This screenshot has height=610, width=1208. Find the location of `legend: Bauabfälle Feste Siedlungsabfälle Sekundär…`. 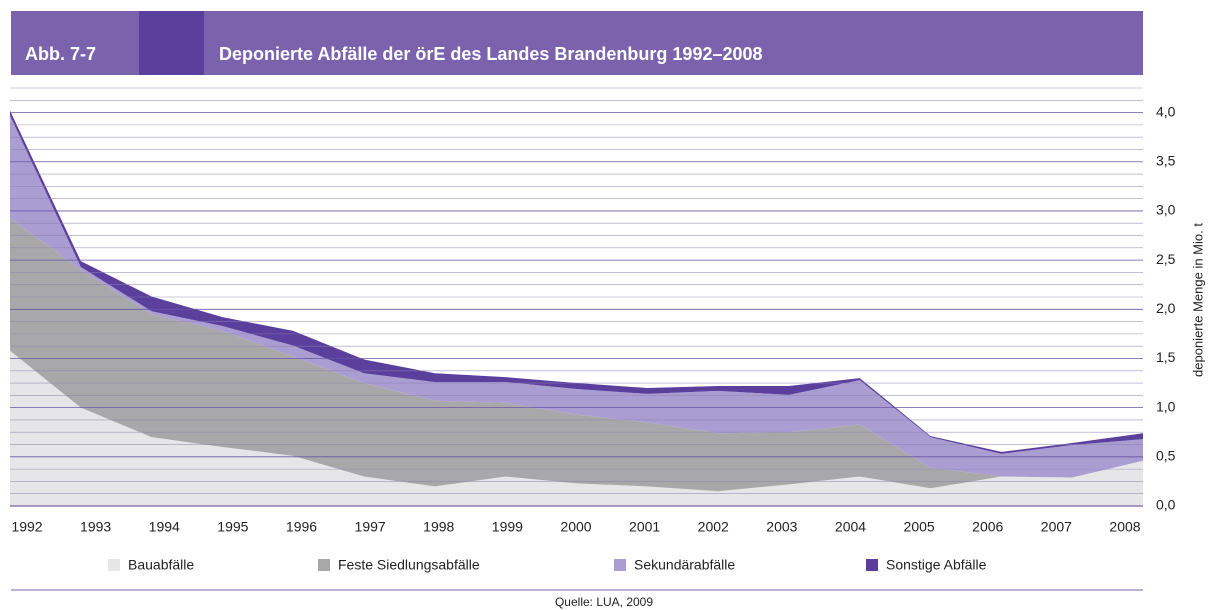

legend: Bauabfälle Feste Siedlungsabfälle Sekundär… is located at coordinates (547, 565).